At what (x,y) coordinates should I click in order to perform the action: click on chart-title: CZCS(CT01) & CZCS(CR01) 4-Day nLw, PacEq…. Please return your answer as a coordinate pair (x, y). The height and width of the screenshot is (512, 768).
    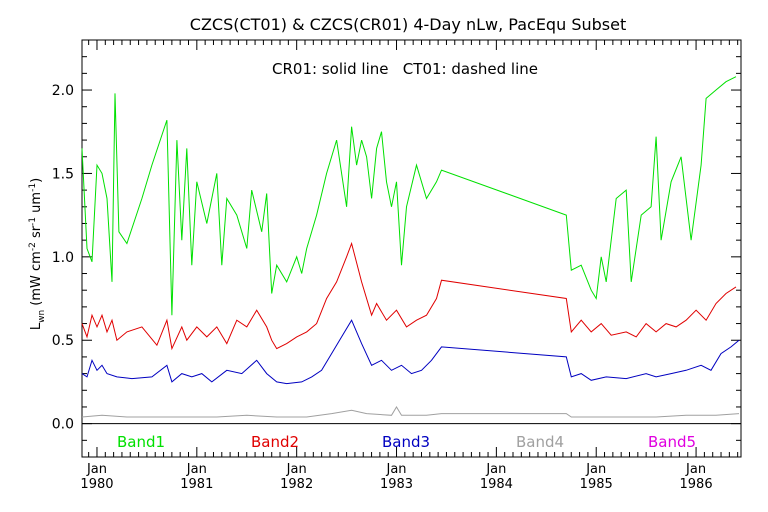
    Looking at the image, I should click on (408, 24).